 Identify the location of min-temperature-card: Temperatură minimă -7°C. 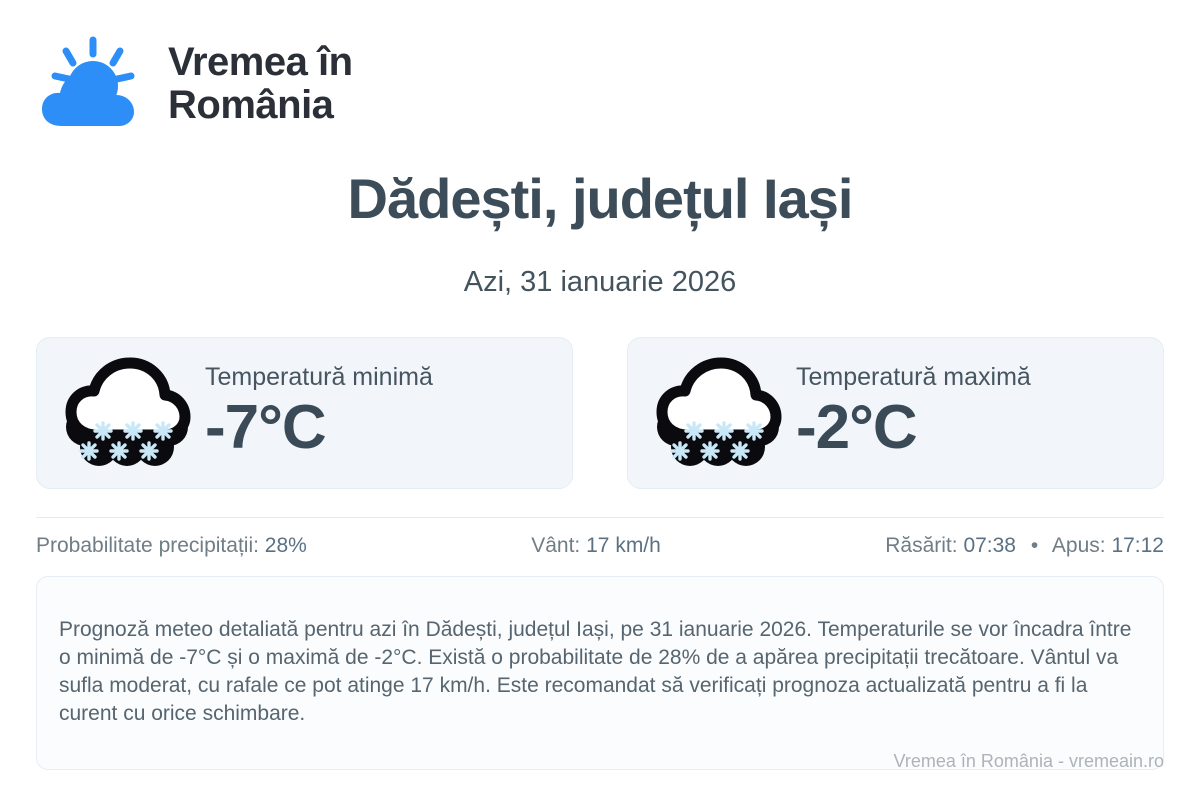
(304, 413).